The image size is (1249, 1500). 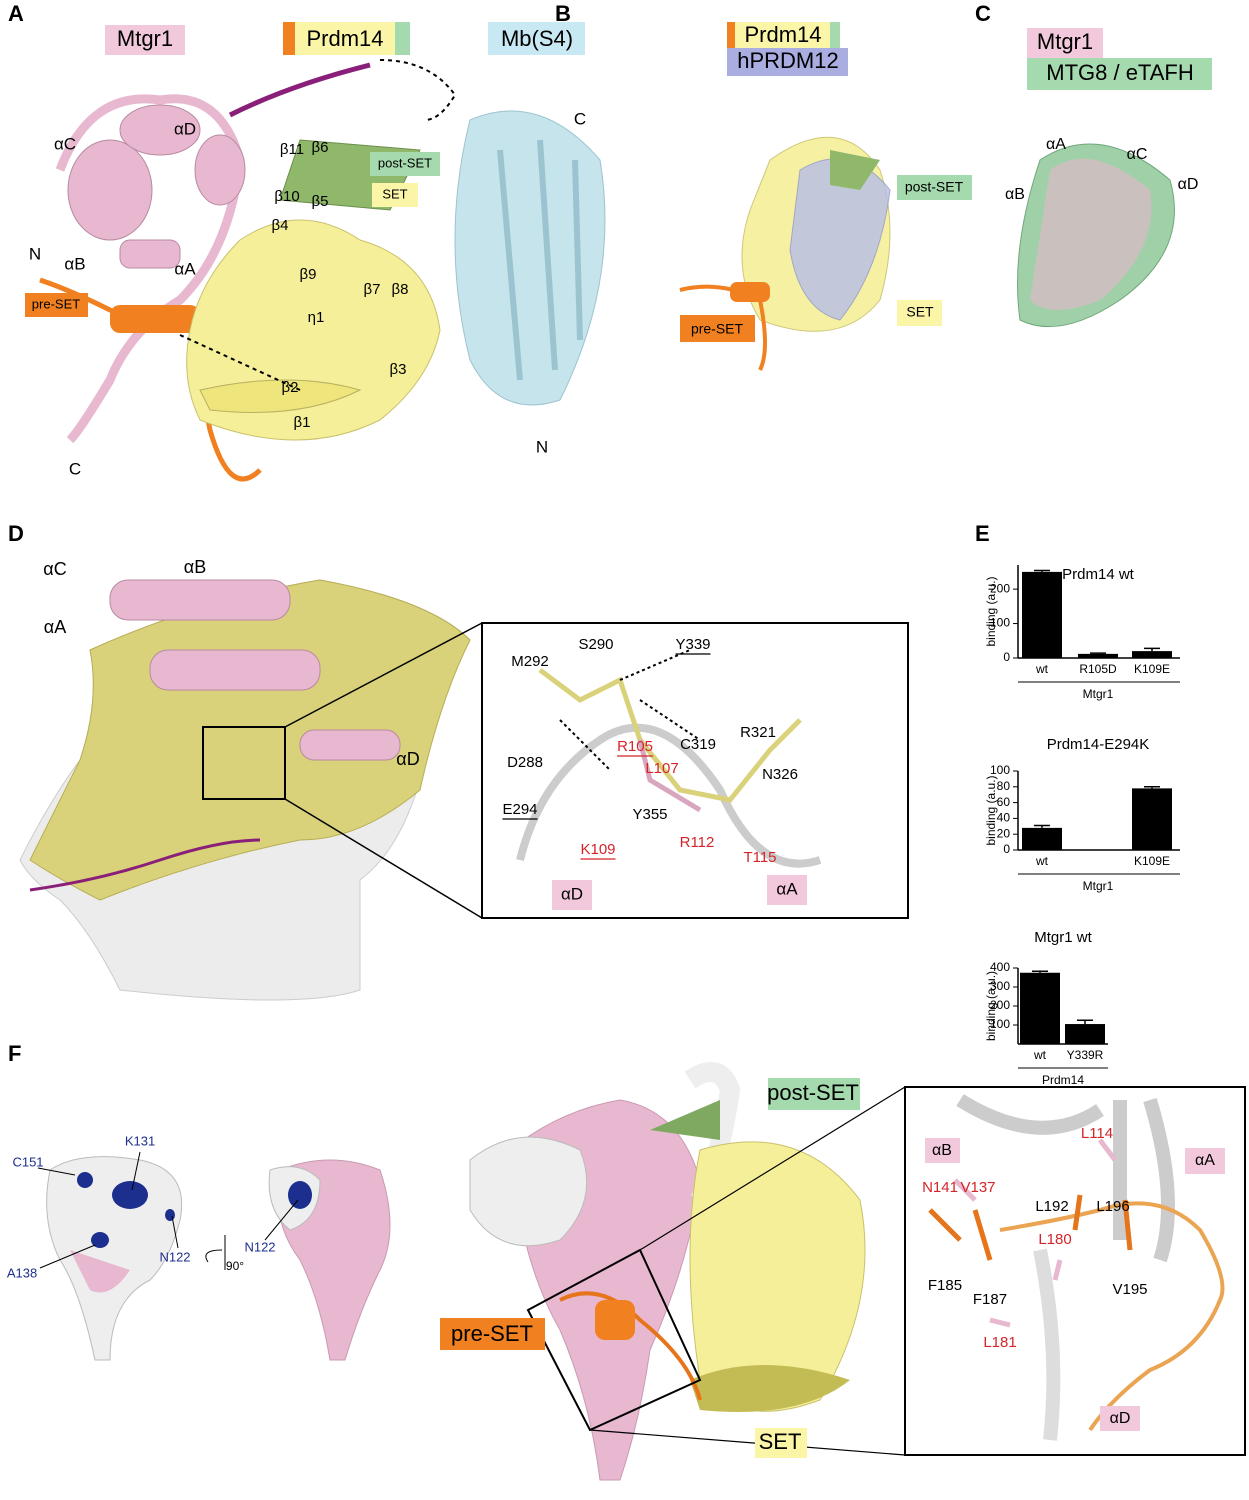 I want to click on group-label: Mtgr1, so click(x=1098, y=886).